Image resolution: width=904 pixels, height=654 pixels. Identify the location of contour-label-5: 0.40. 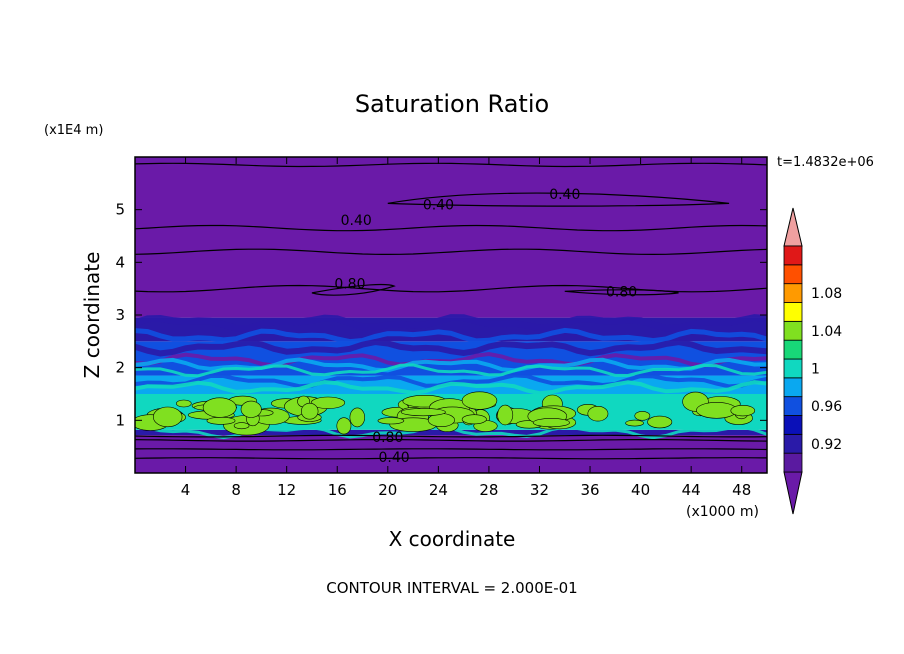
(438, 205).